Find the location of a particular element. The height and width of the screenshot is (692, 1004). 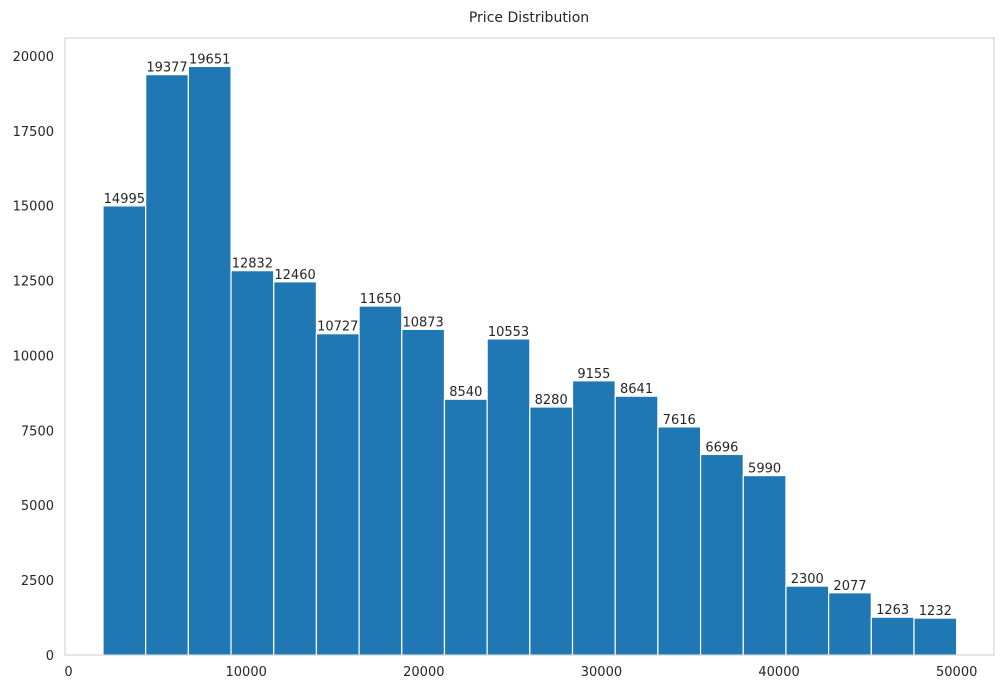

bar-value-label: 1263 is located at coordinates (892, 610).